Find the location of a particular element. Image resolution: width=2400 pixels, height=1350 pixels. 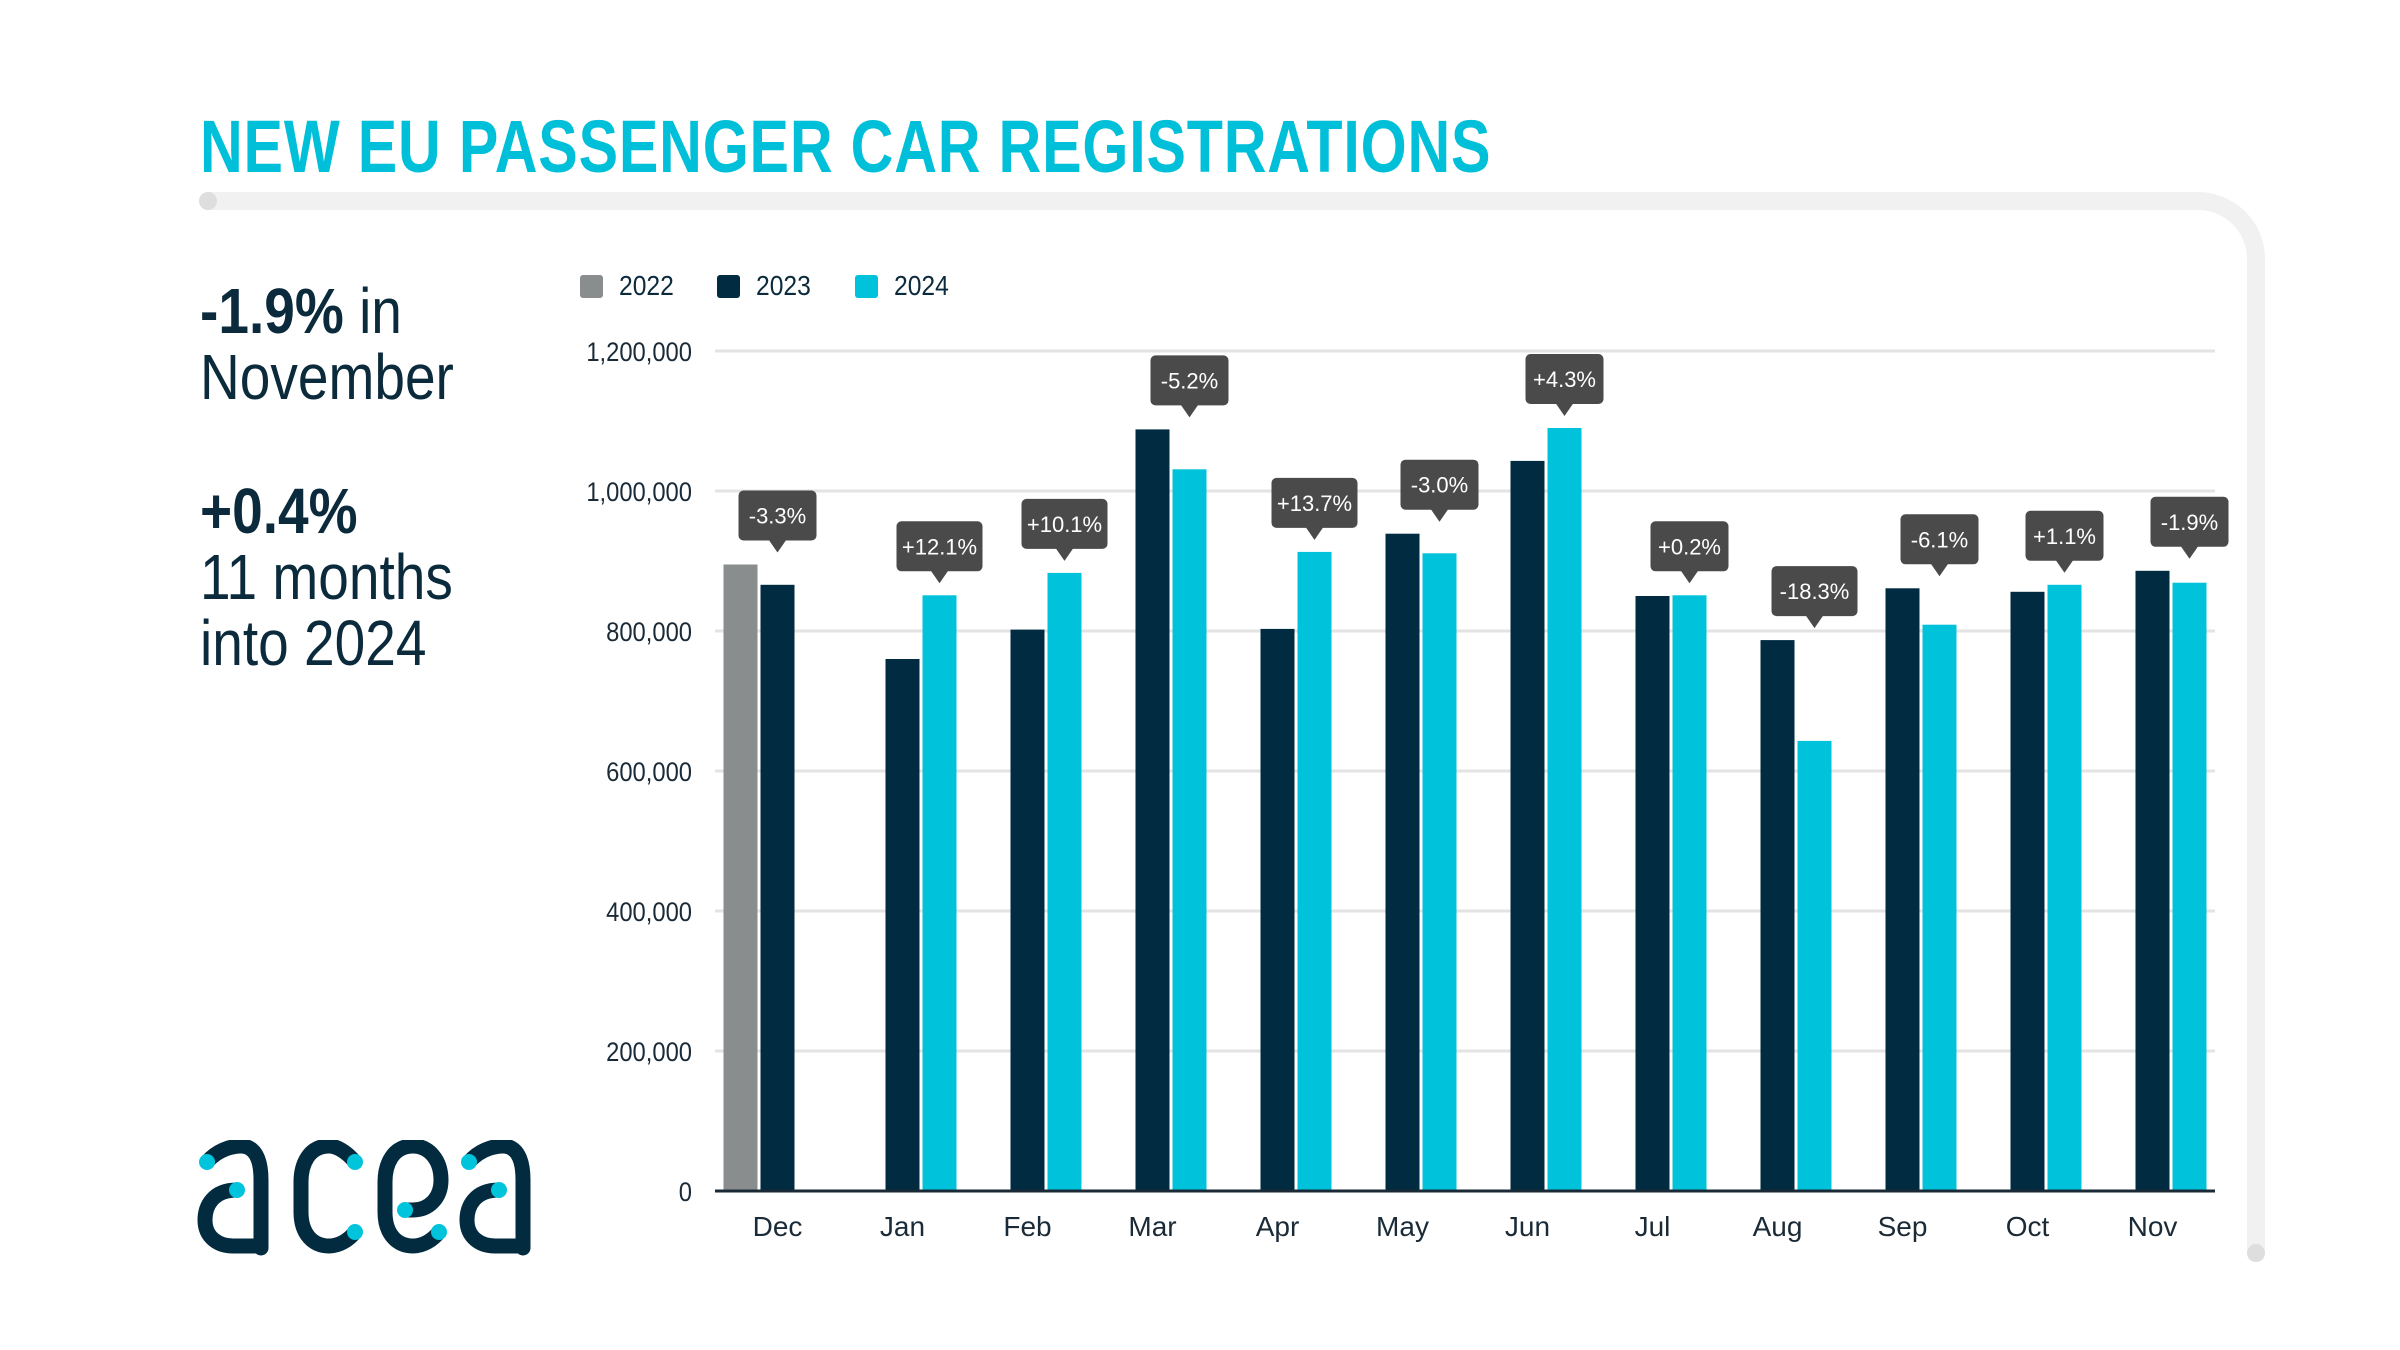

monthly-change: -1.9% in November is located at coordinates (327, 344).